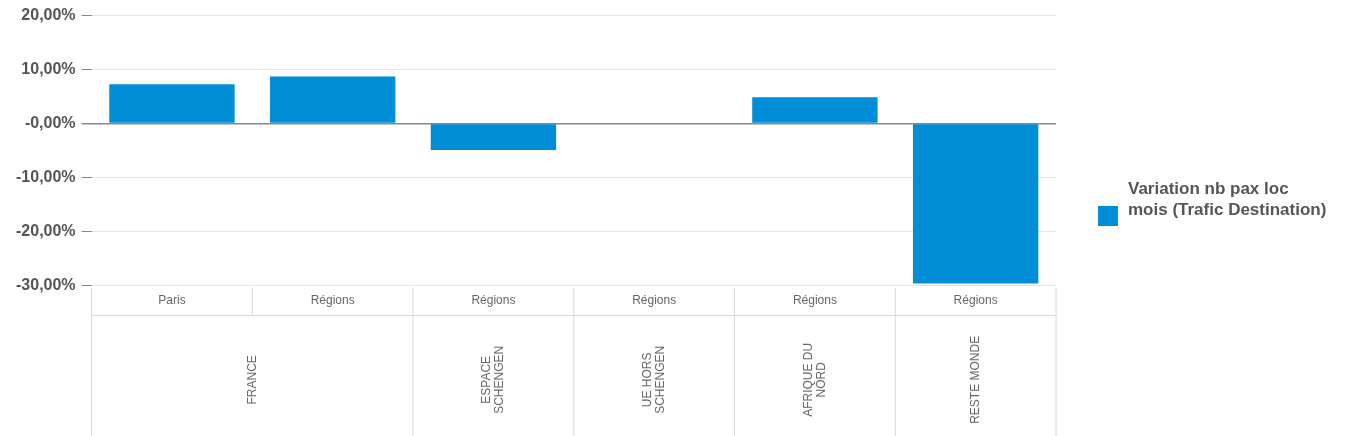 The width and height of the screenshot is (1359, 436). I want to click on text: FRANCE, so click(251, 380).